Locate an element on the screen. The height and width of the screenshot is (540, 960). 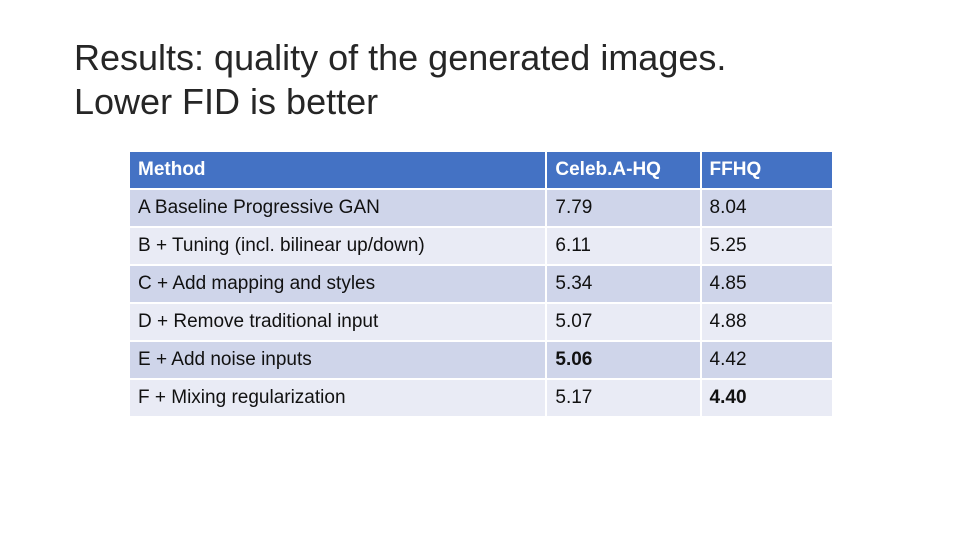
header-ffhq: FFHQ is located at coordinates (766, 171).